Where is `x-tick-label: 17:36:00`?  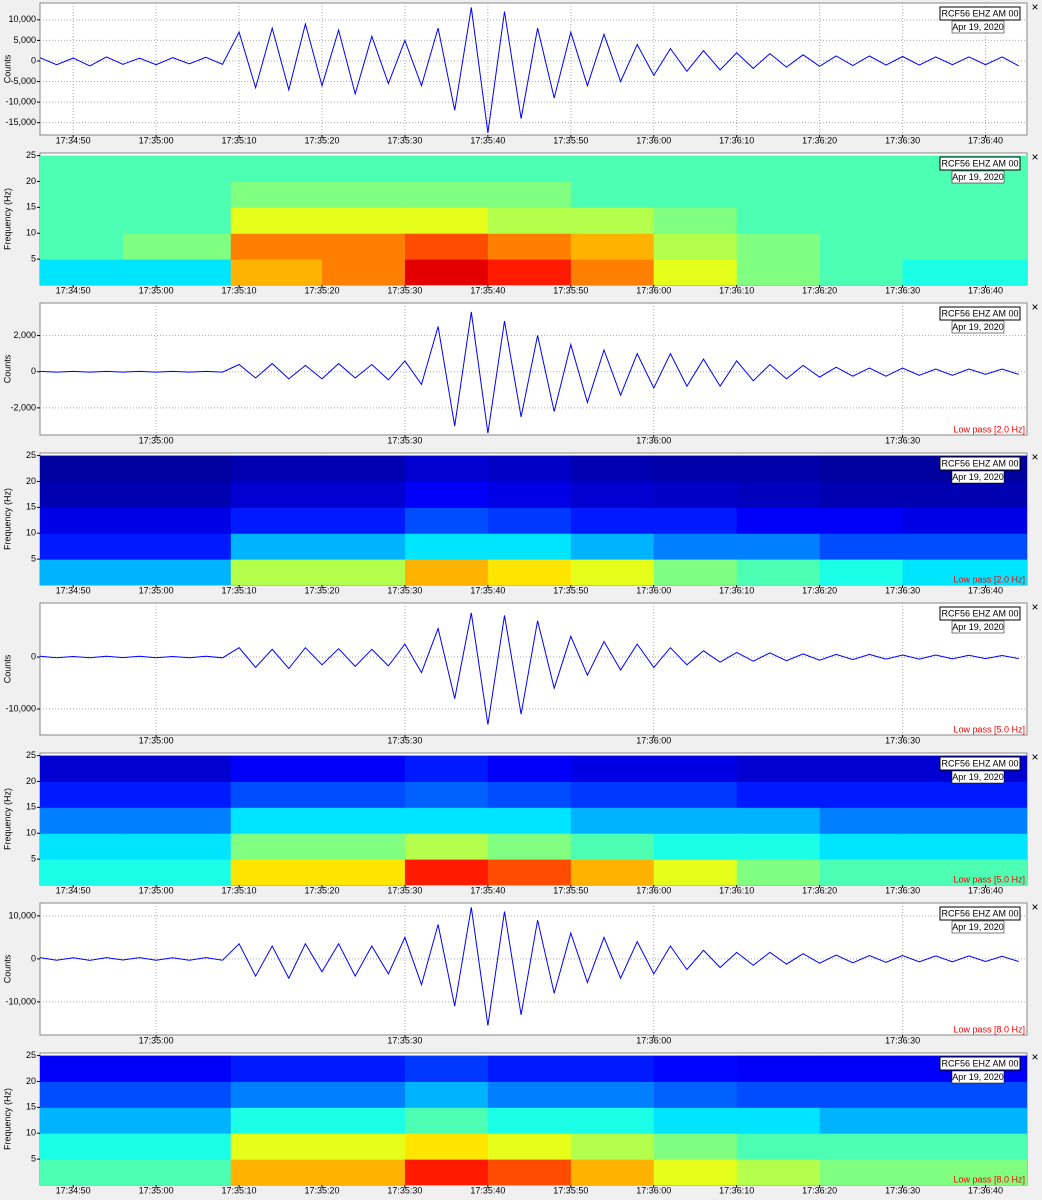 x-tick-label: 17:36:00 is located at coordinates (653, 1040).